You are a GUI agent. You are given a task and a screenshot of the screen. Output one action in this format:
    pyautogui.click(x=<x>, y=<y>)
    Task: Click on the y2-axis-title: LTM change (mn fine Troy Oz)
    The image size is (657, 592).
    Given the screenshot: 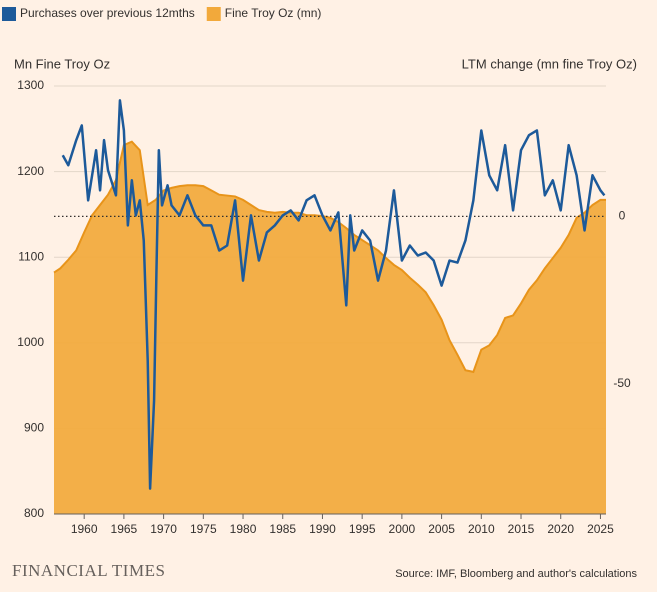 What is the action you would take?
    pyautogui.click(x=549, y=63)
    